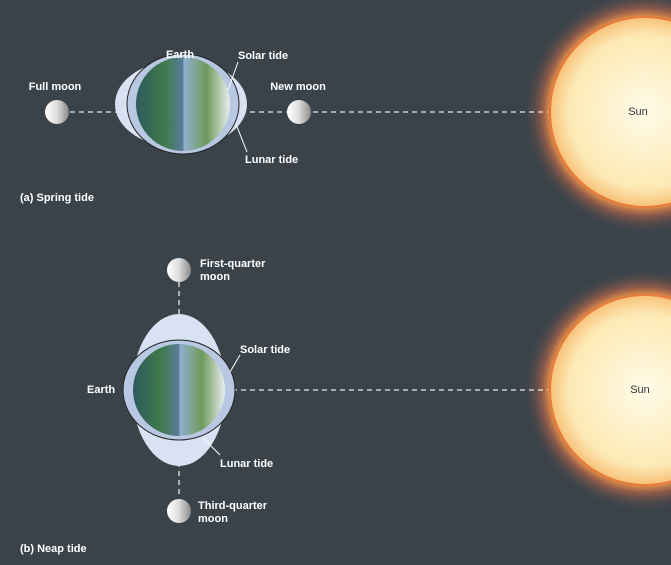 The height and width of the screenshot is (565, 671). What do you see at coordinates (179, 511) in the screenshot?
I see `third-quarter-moon` at bounding box center [179, 511].